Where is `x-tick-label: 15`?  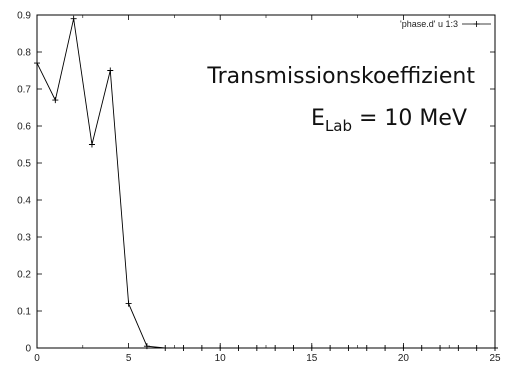
x-tick-label: 15 is located at coordinates (312, 358).